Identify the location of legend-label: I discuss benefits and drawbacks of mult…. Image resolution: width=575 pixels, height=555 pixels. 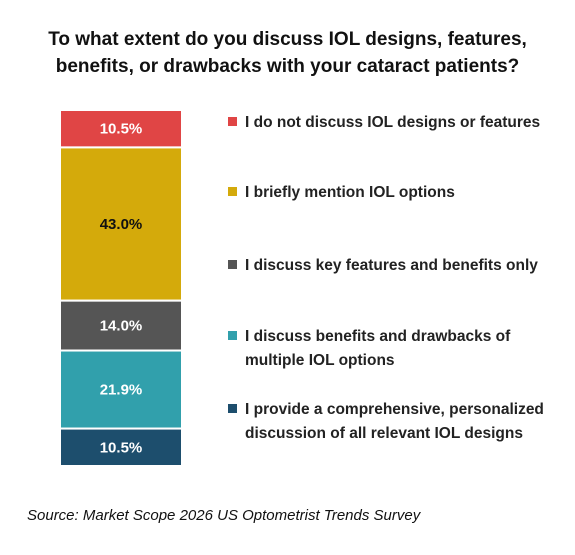
(378, 348).